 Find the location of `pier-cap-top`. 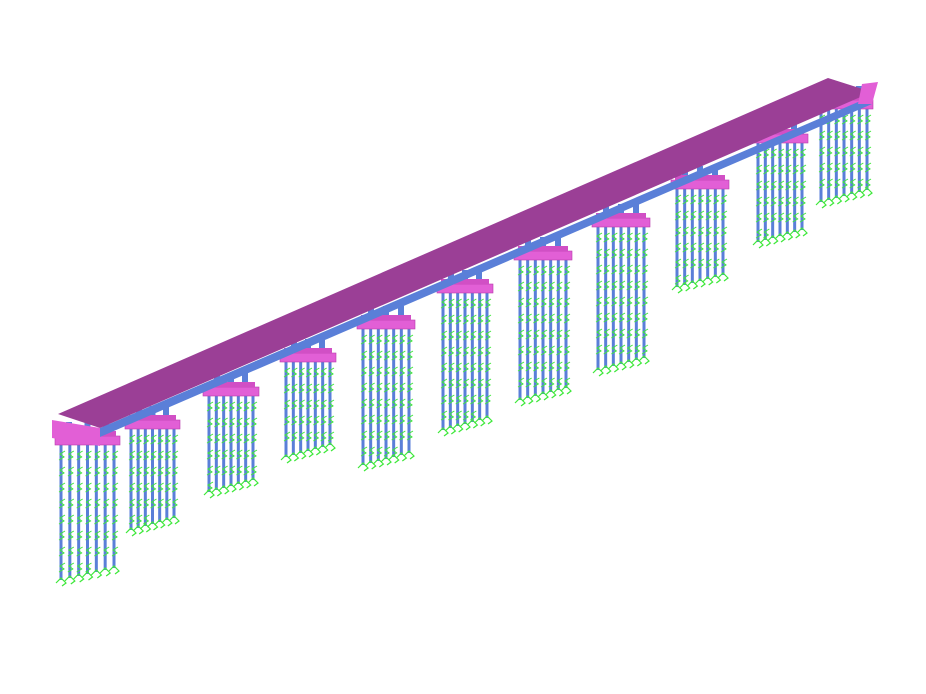

pier-cap-top is located at coordinates (231, 384).